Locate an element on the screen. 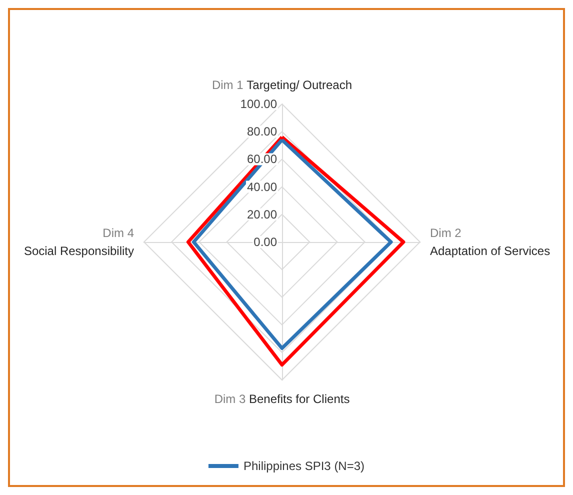 This screenshot has width=573, height=495. y-tick-label: 60.00 is located at coordinates (262, 159).